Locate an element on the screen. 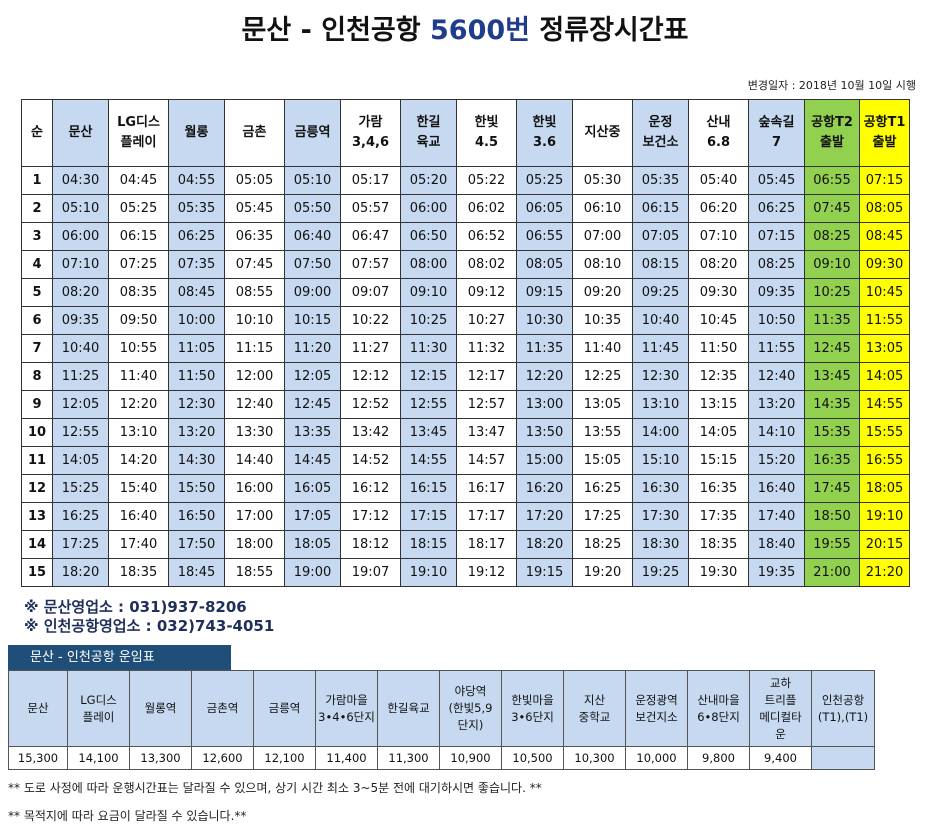 This screenshot has height=840, width=930. time-cell: 13:00 is located at coordinates (544, 404).